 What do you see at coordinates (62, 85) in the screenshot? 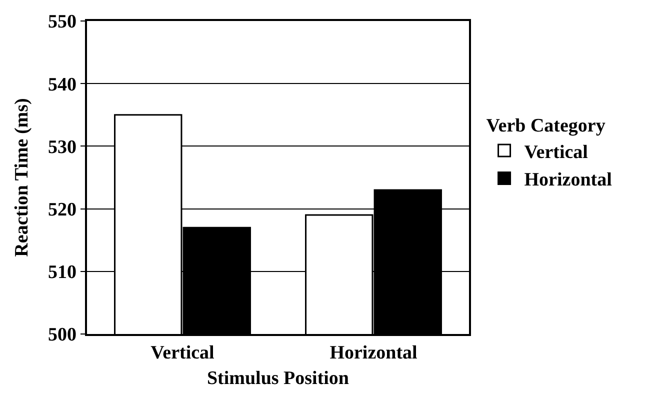
I see `y-tick-label: 540` at bounding box center [62, 85].